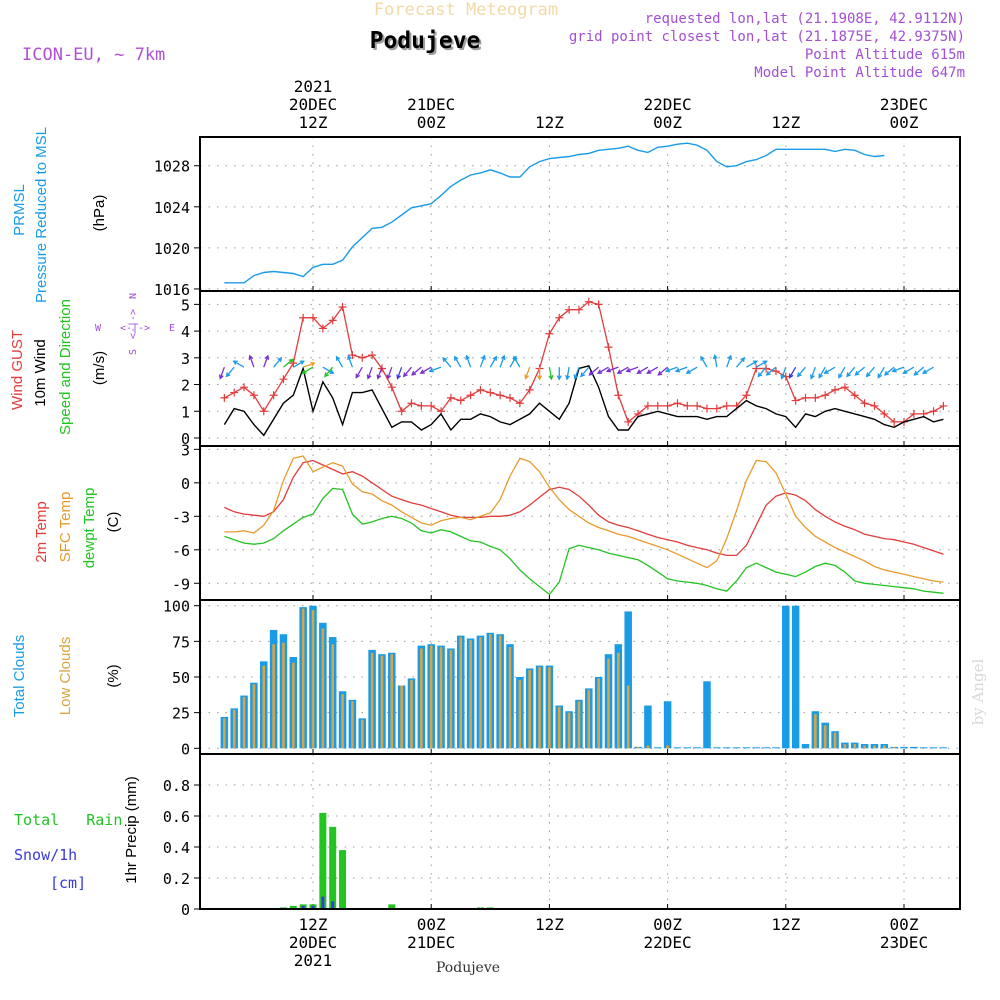 The image size is (1000, 1000). Describe the element at coordinates (176, 607) in the screenshot. I see `ytick-label: 100` at that location.